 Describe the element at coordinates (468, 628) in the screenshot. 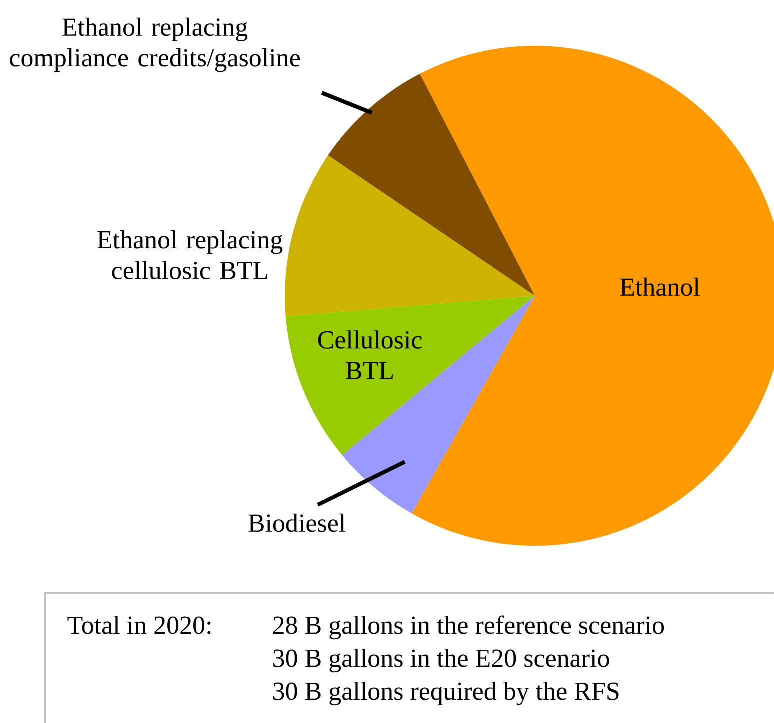

I see `text: 28 B gallons in the reference scenario` at that location.